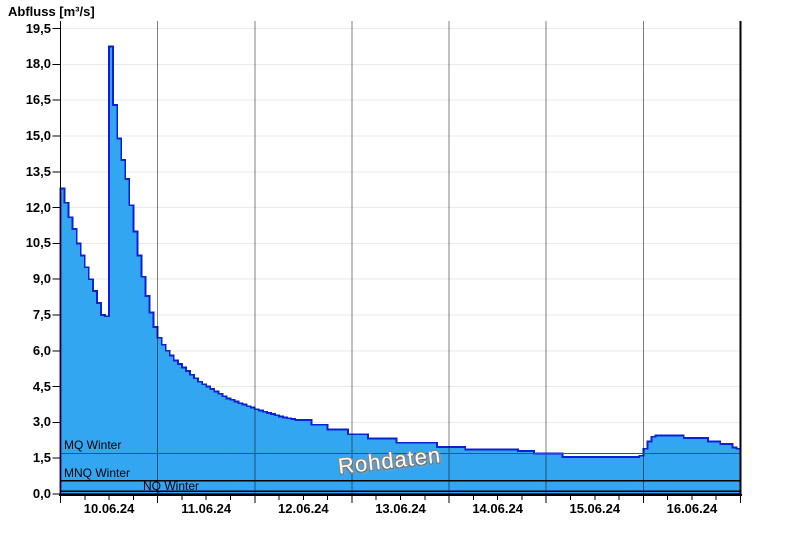 This screenshot has height=550, width=800. I want to click on y-tick-label: 16,5, so click(38, 100).